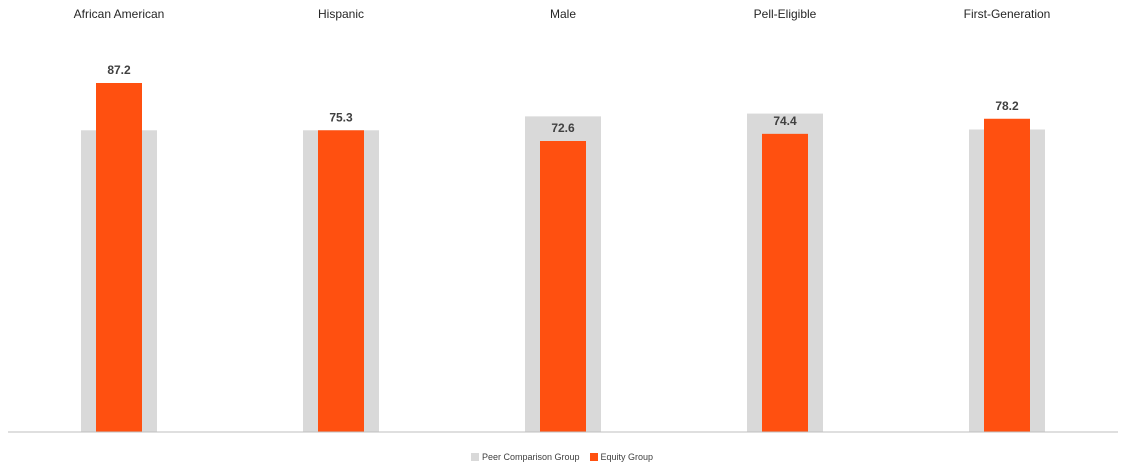  Describe the element at coordinates (474, 457) in the screenshot. I see `legend-swatch-peer` at that location.